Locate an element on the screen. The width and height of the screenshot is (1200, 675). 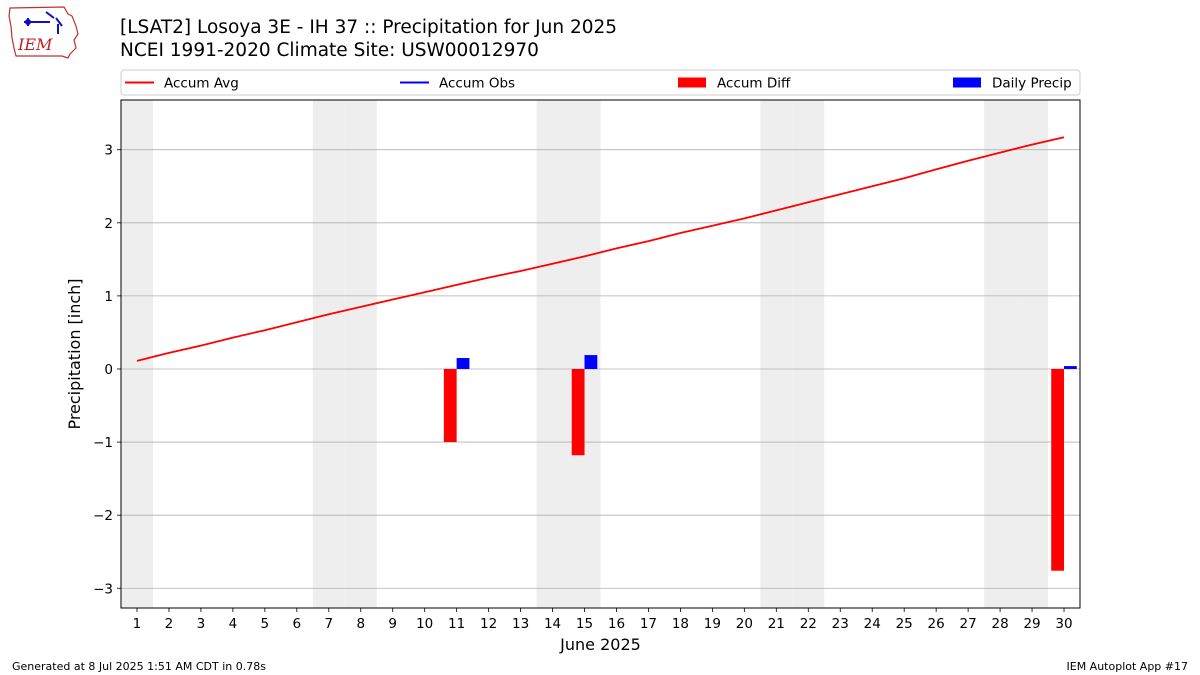
y-tick-label: 3 is located at coordinates (108, 151).